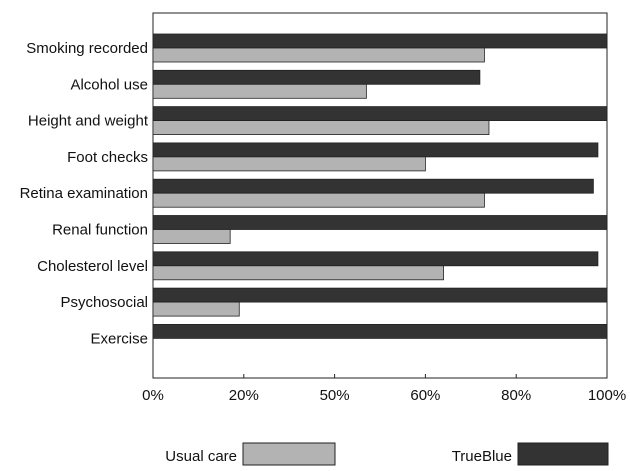  What do you see at coordinates (335, 395) in the screenshot?
I see `x-tick-label: 50%` at bounding box center [335, 395].